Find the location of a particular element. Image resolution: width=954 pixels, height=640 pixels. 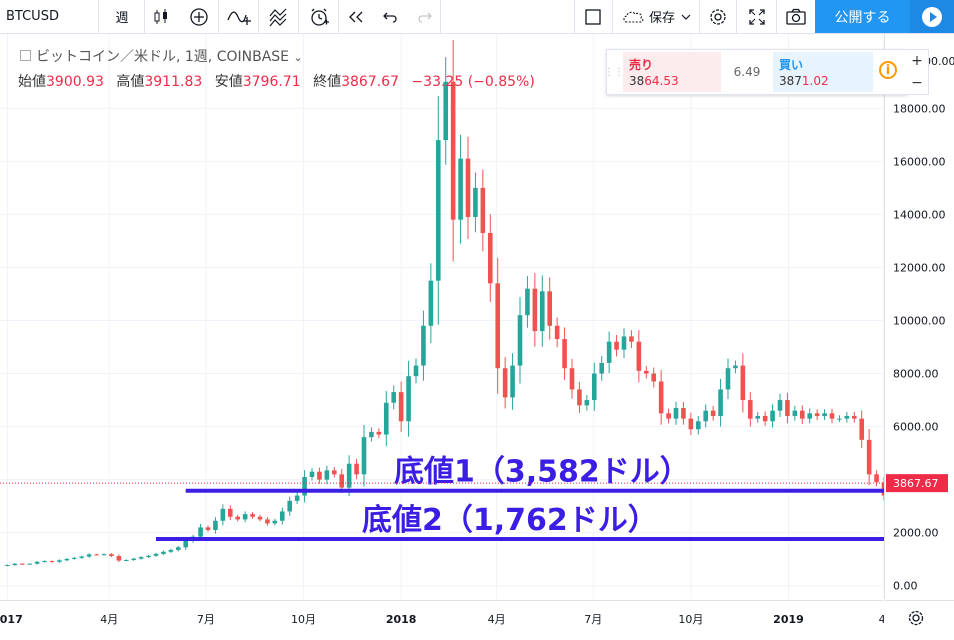

camera-icon is located at coordinates (796, 16).